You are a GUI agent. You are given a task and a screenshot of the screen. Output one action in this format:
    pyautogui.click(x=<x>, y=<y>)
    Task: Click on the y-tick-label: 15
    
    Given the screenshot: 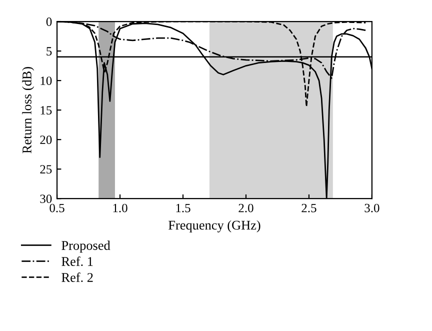 What is the action you would take?
    pyautogui.click(x=46, y=110)
    